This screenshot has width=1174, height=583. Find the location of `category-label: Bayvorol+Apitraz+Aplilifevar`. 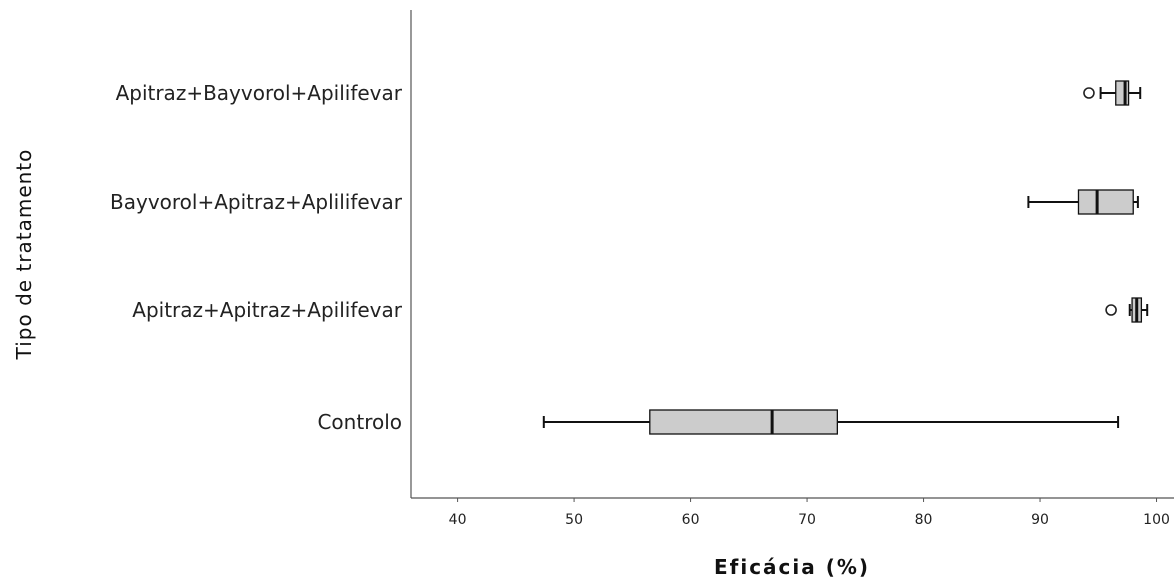

category-label: Bayvorol+Apitraz+Aplilifevar is located at coordinates (256, 202).